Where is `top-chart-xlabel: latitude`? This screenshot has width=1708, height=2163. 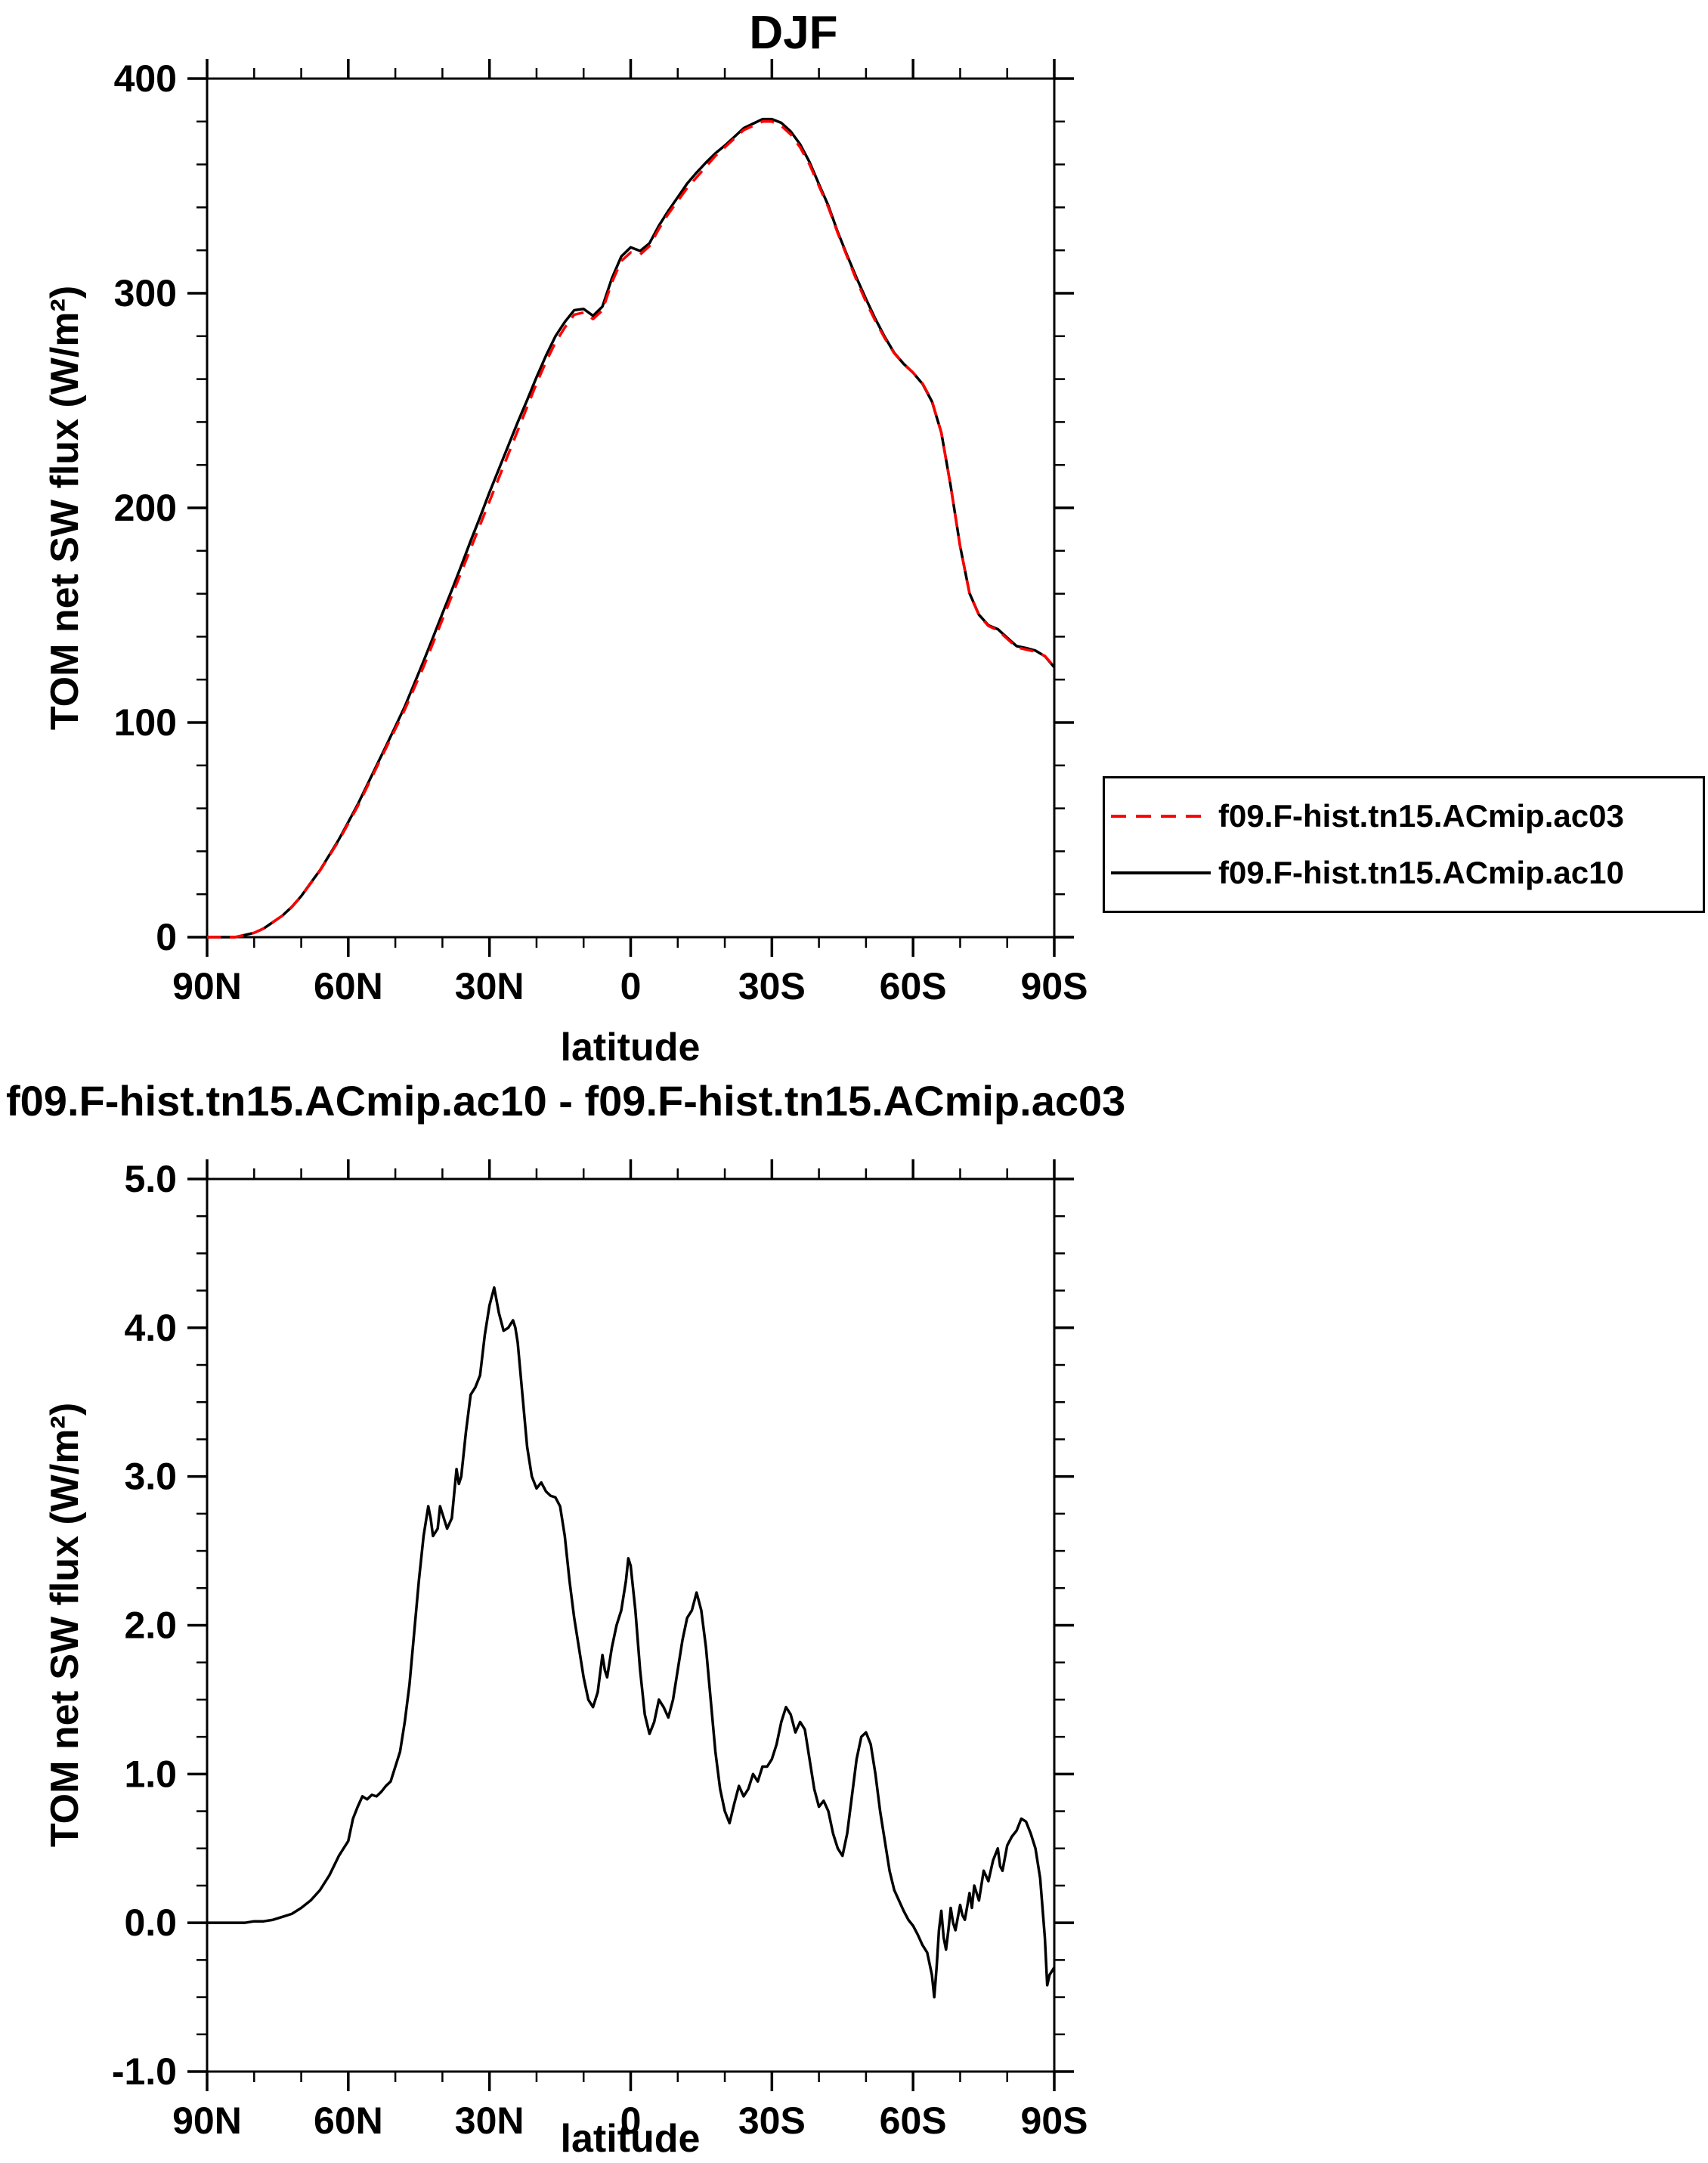
top-chart-xlabel: latitude is located at coordinates (630, 1048).